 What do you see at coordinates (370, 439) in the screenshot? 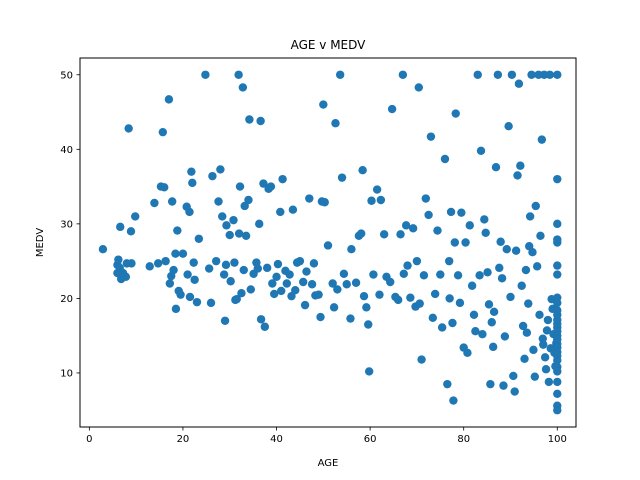
I see `x-tick-label: 60` at bounding box center [370, 439].